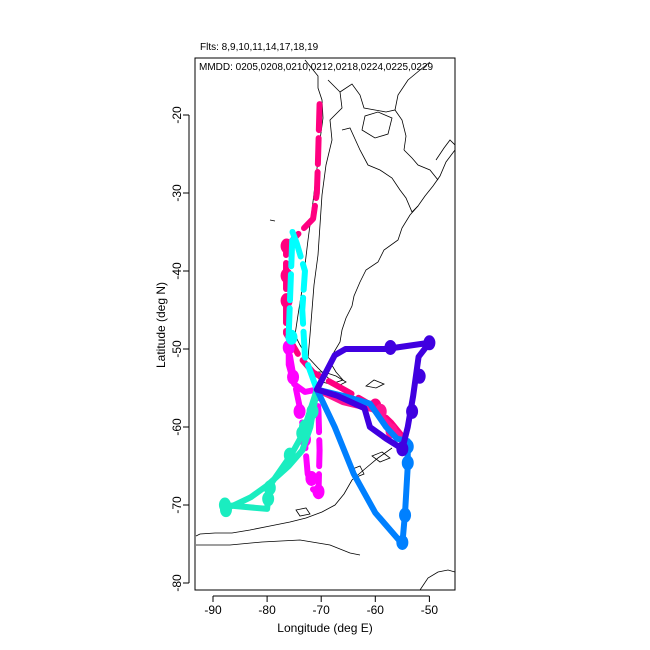 The image size is (650, 650). I want to click on falkland-islands, so click(375, 384).